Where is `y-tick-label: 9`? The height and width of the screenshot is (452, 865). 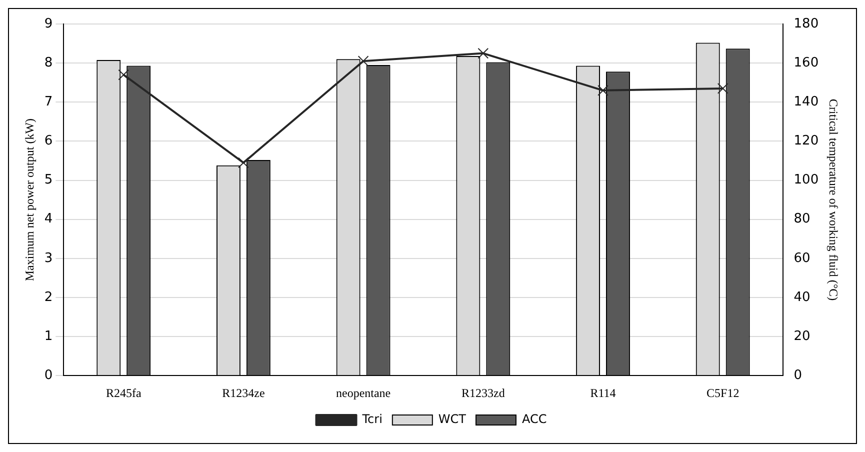
y-tick-label: 9 is located at coordinates (48, 24).